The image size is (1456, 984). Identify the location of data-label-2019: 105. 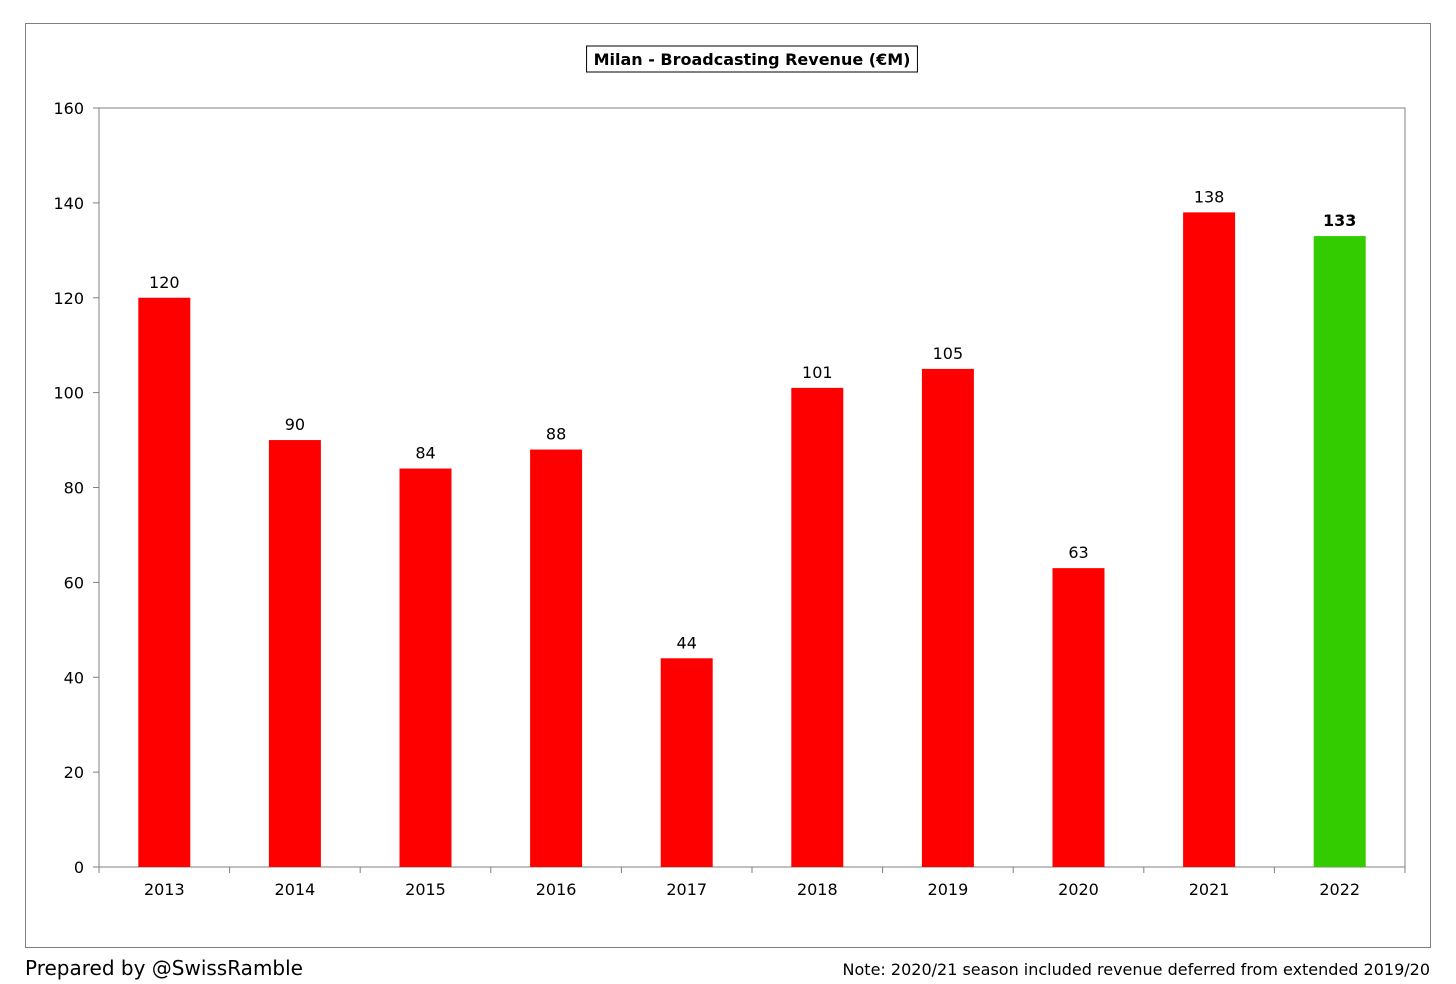
(948, 353).